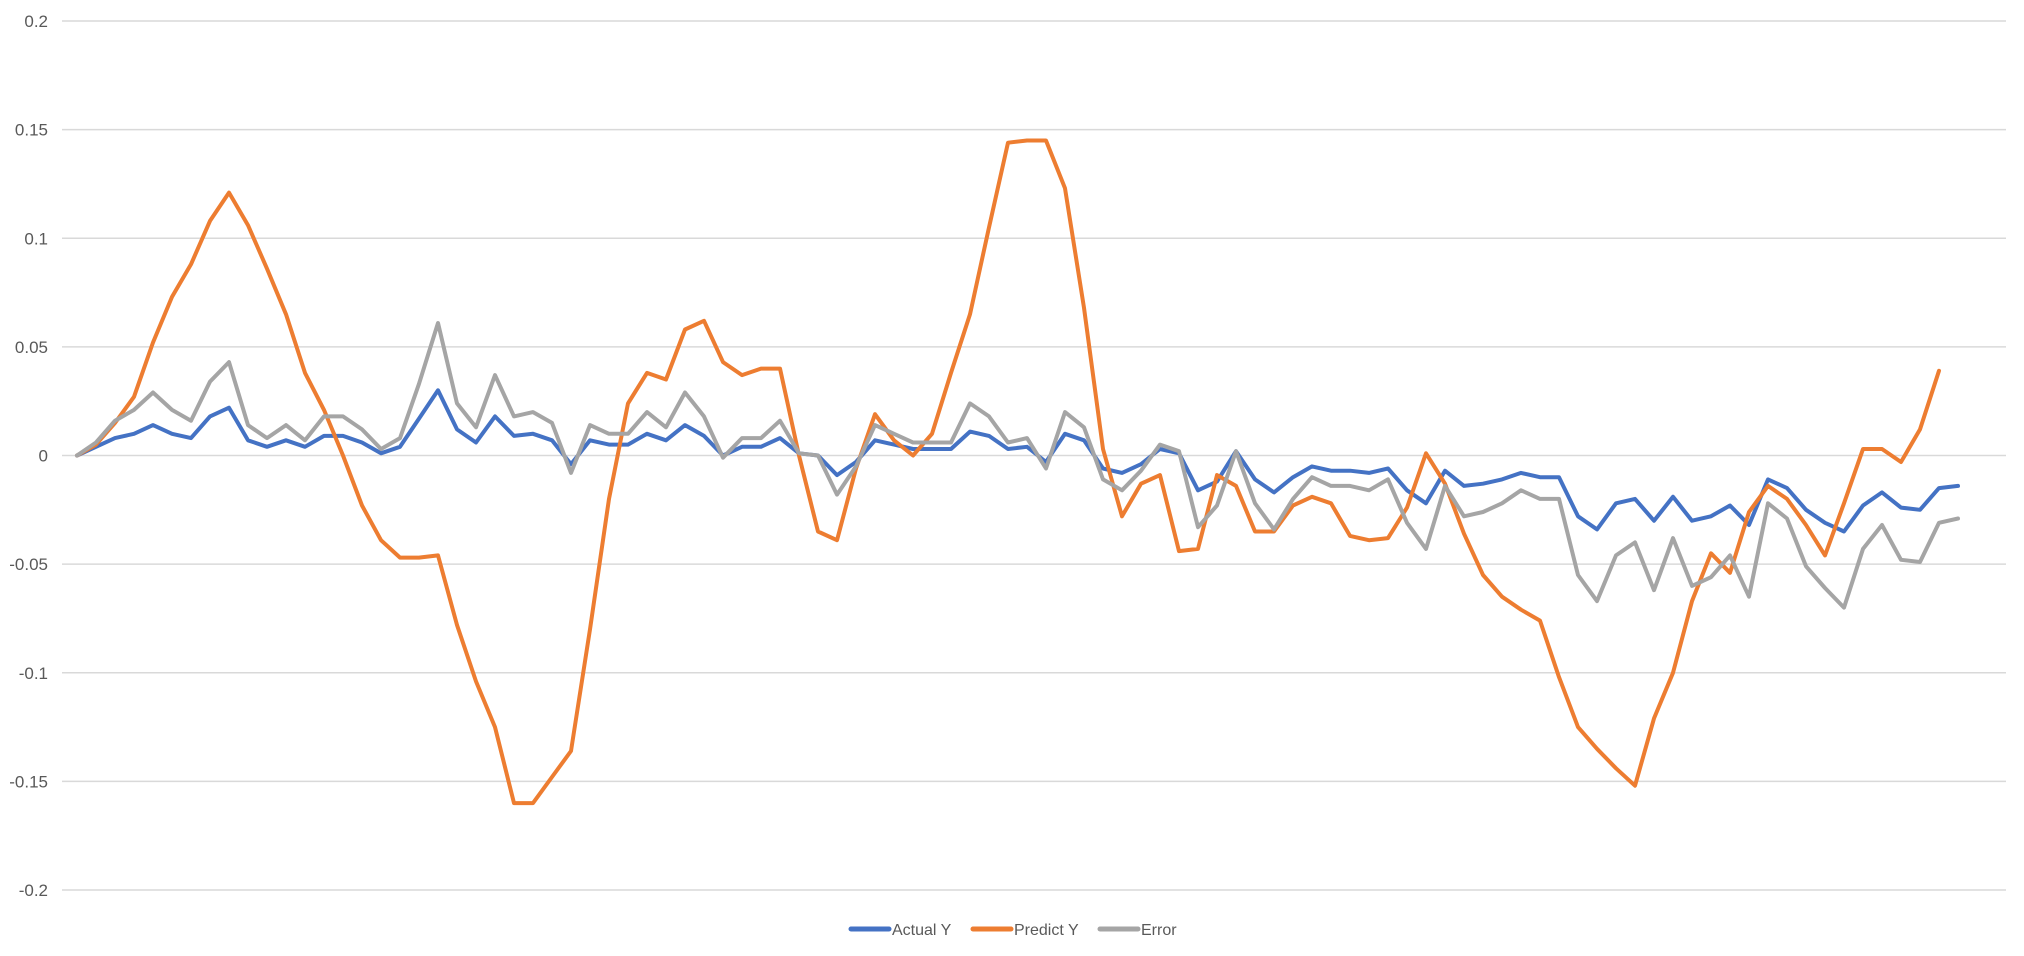  I want to click on y-tick-label: 0.1, so click(36, 238).